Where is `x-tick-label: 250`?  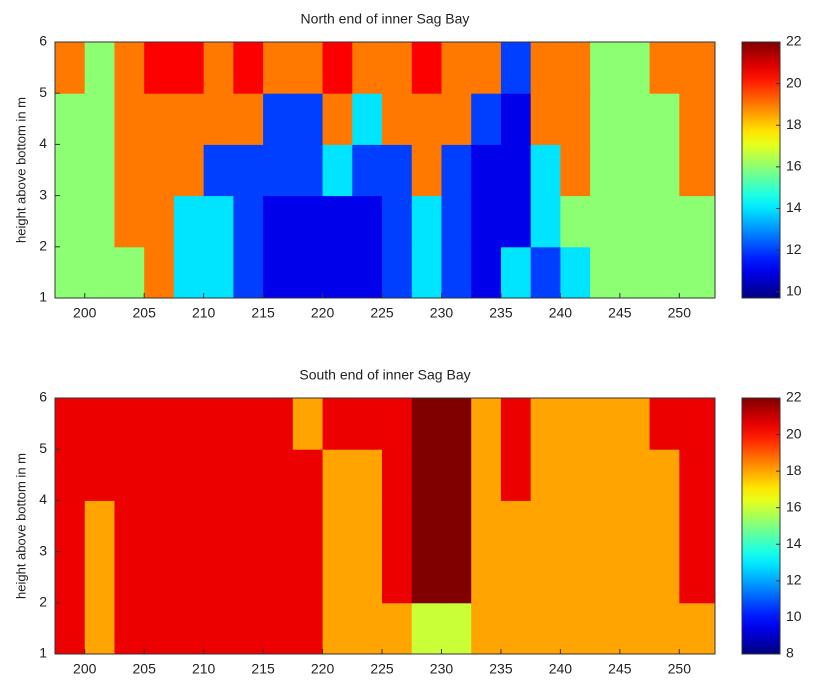 x-tick-label: 250 is located at coordinates (680, 669).